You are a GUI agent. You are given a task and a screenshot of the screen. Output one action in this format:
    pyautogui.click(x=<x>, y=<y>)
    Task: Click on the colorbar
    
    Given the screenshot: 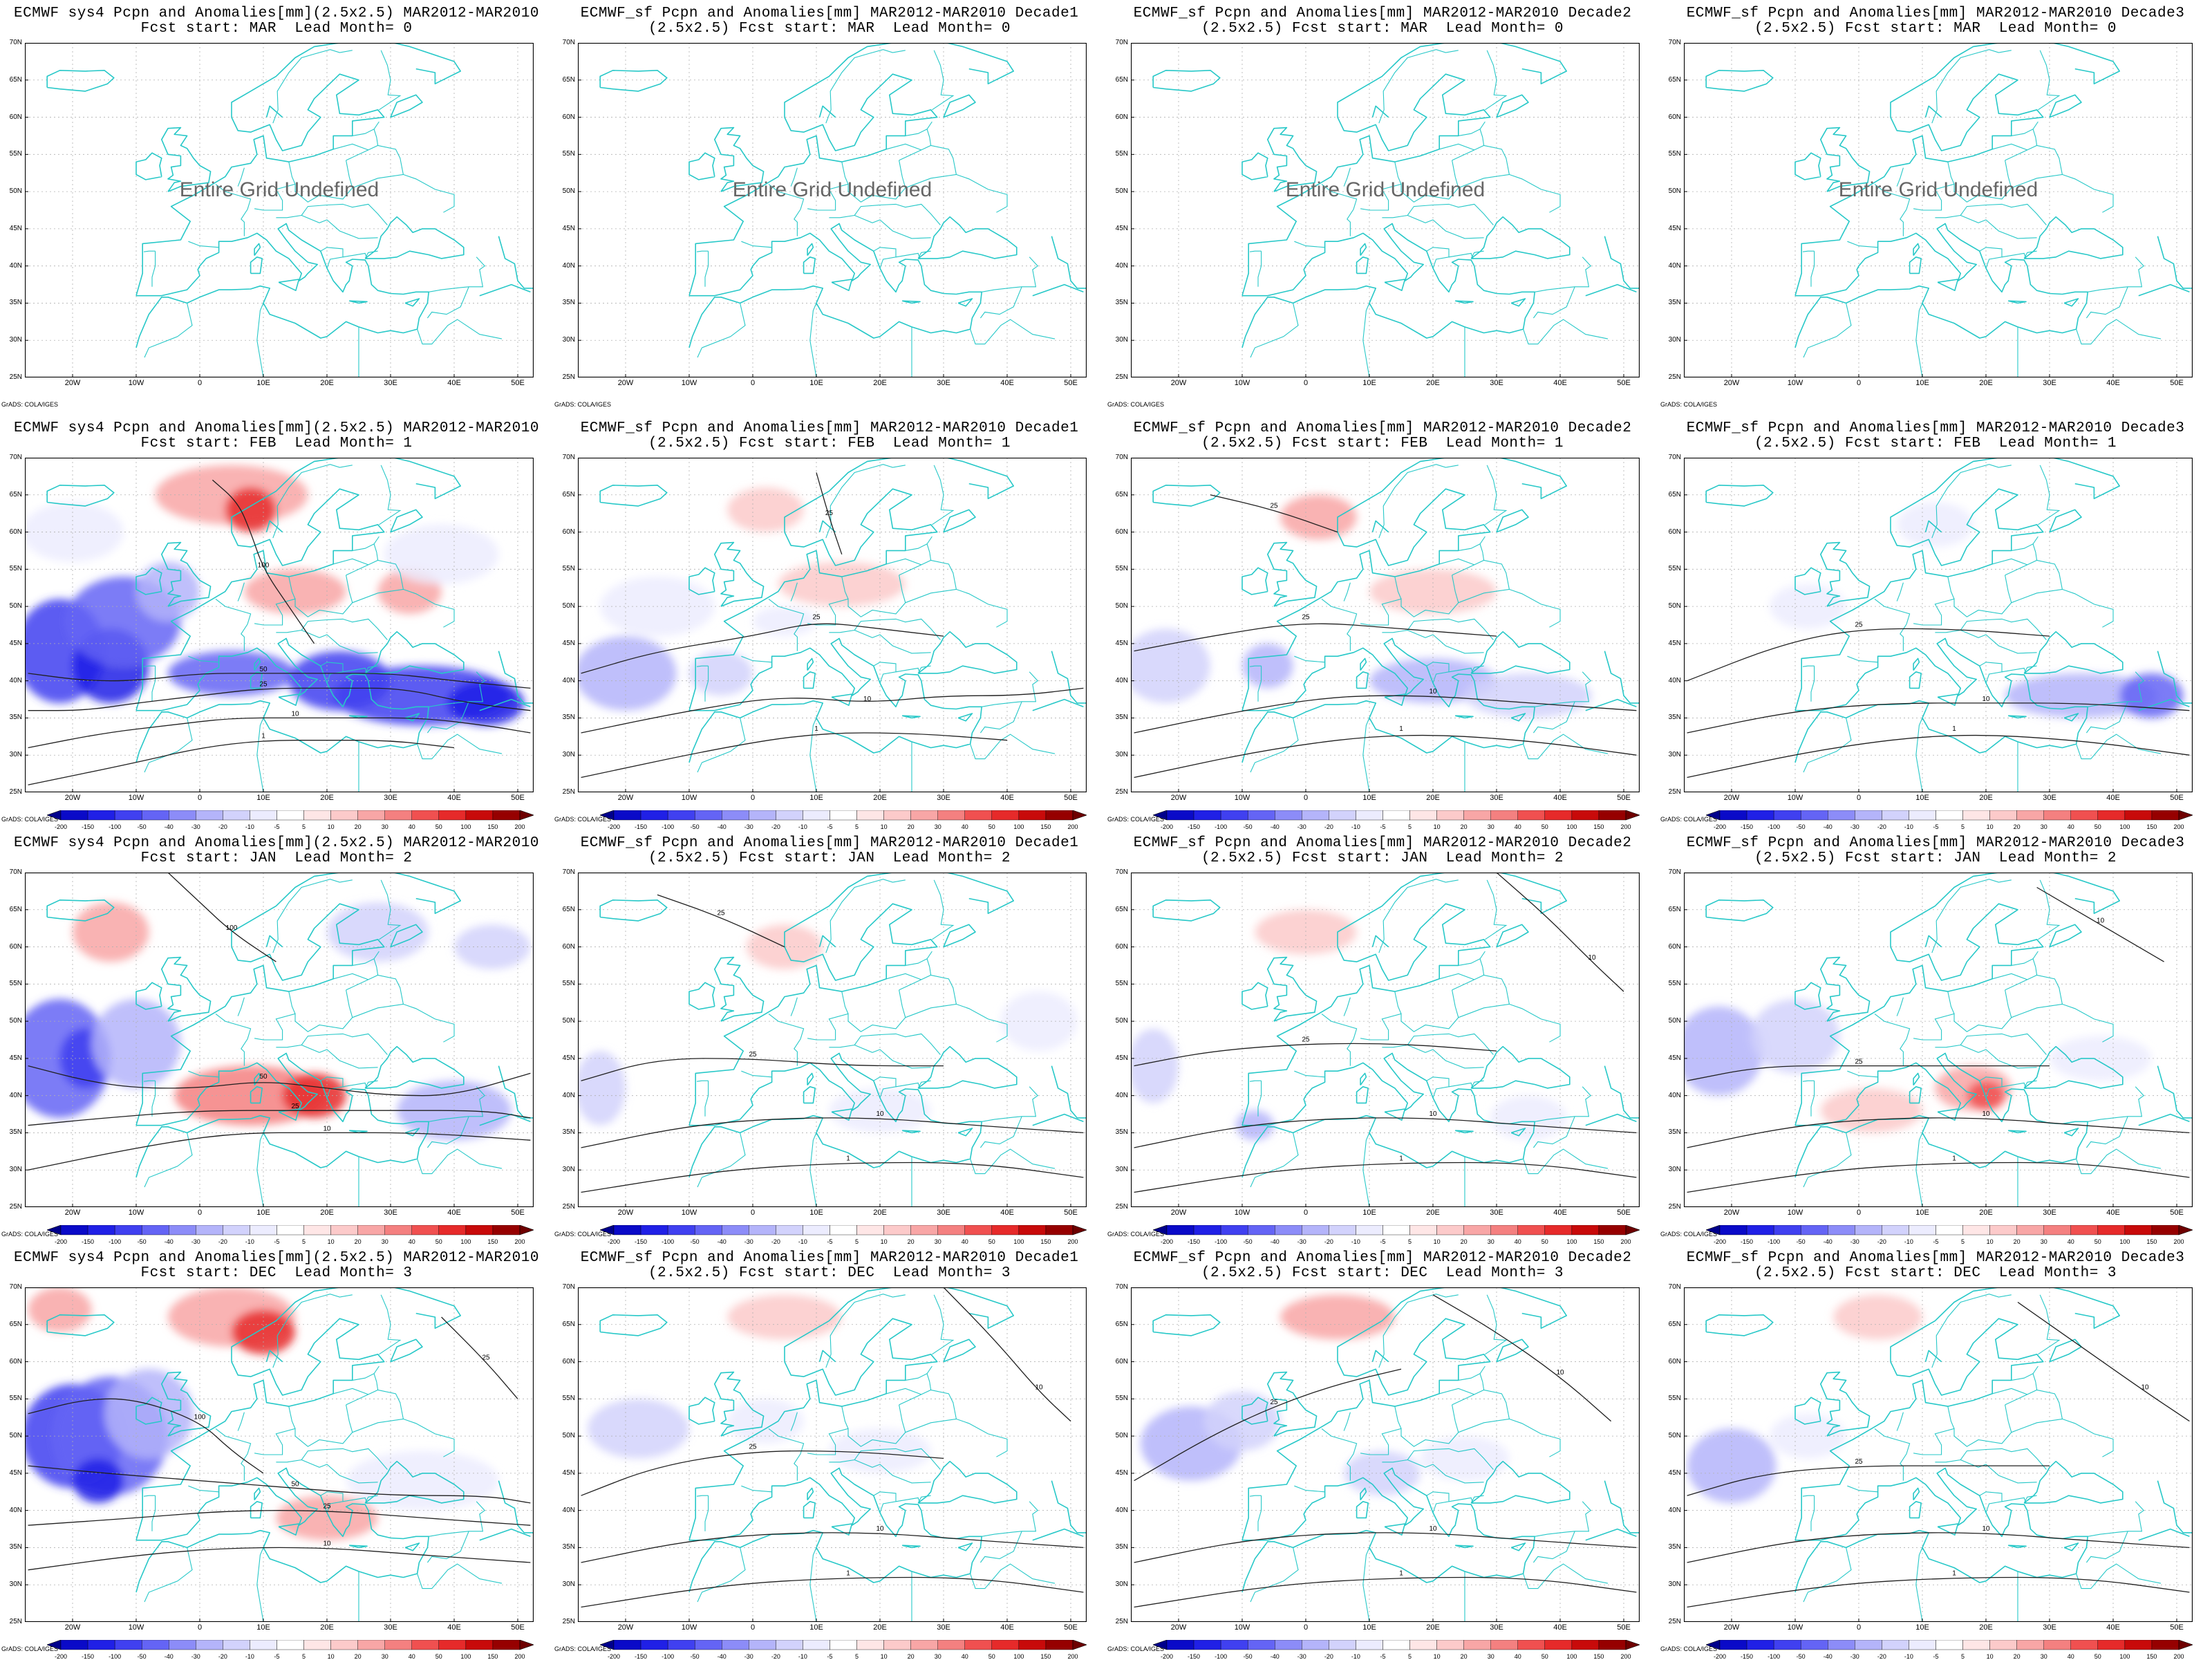 What is the action you would take?
    pyautogui.click(x=1949, y=1646)
    